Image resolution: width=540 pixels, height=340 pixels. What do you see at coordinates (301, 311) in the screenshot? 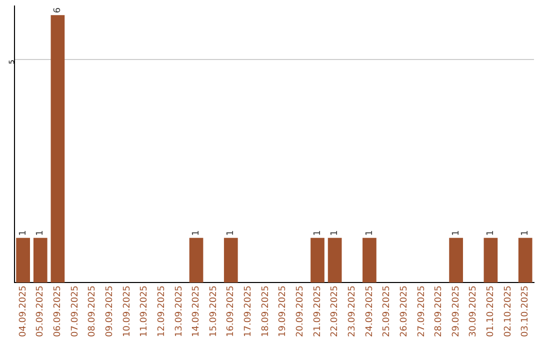
I see `x-tick-label: 20.09.2025` at bounding box center [301, 311].